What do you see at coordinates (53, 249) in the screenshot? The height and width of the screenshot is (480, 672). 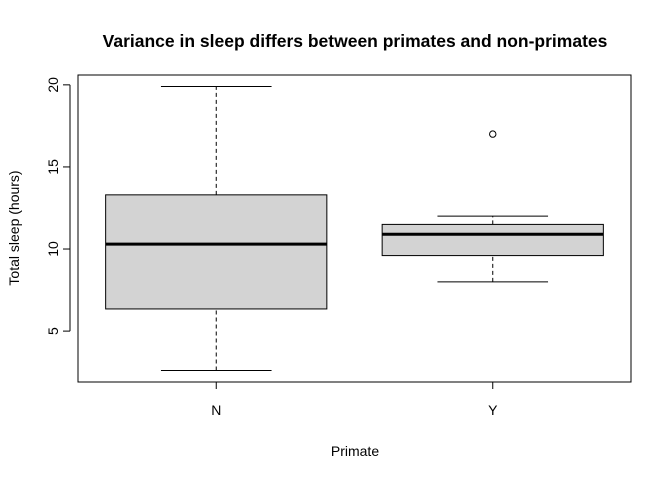 I see `y-tick-label: 10` at bounding box center [53, 249].